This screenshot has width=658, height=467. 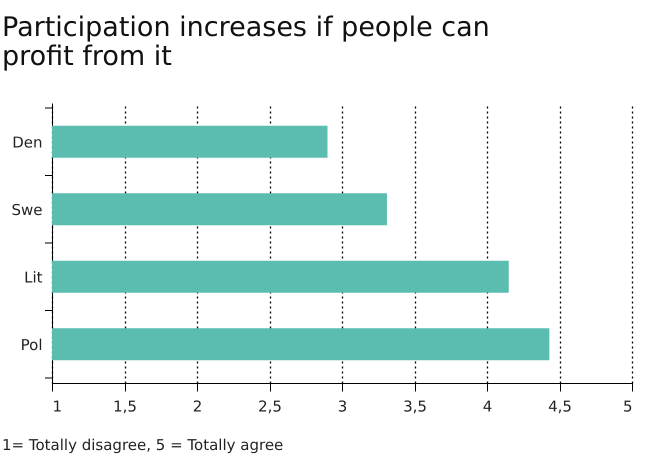 What do you see at coordinates (560, 407) in the screenshot?
I see `x-tick-label: 4,5` at bounding box center [560, 407].